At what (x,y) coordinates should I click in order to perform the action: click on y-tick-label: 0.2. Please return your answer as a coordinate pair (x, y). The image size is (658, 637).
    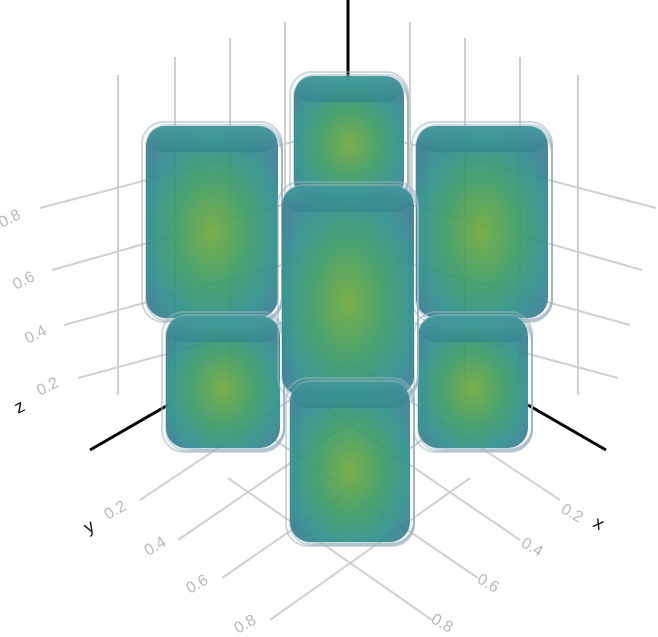
    Looking at the image, I should click on (116, 511).